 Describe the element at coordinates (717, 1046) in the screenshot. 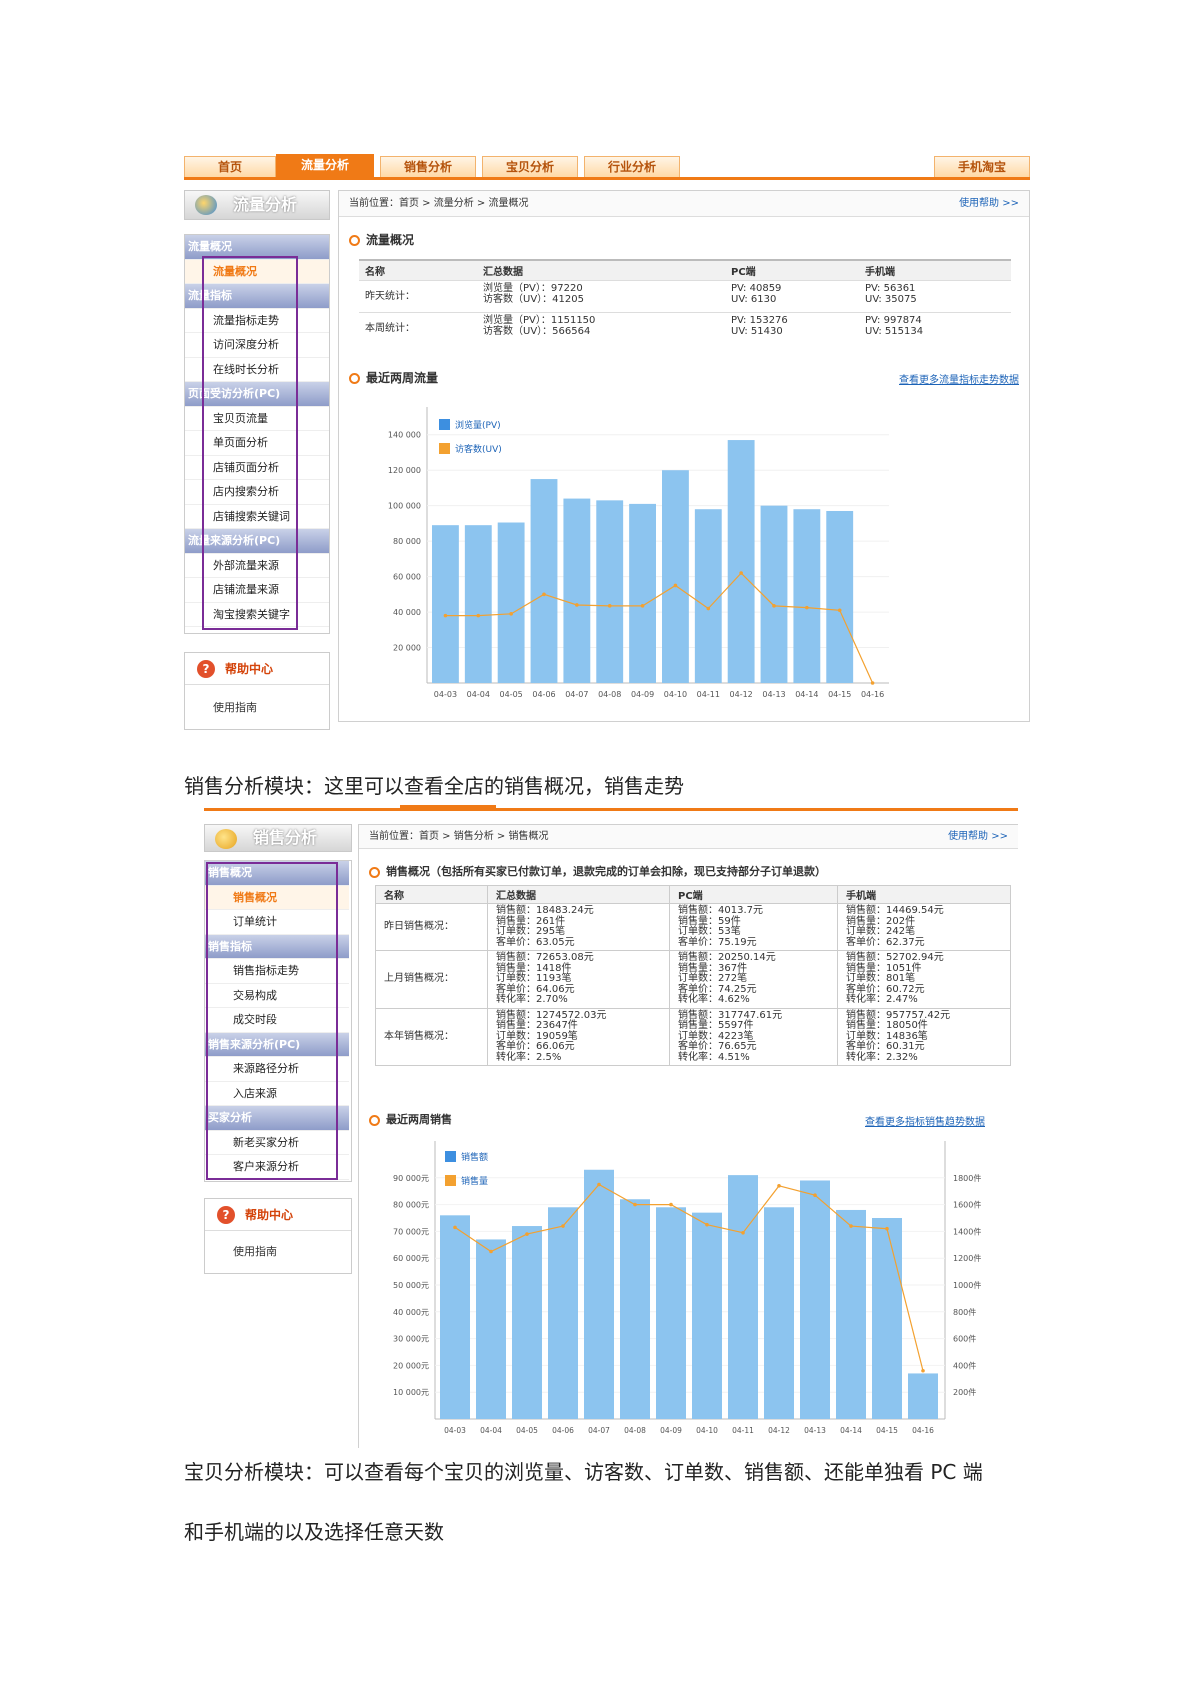

I see `cell-line: 客单价：76.65元` at that location.